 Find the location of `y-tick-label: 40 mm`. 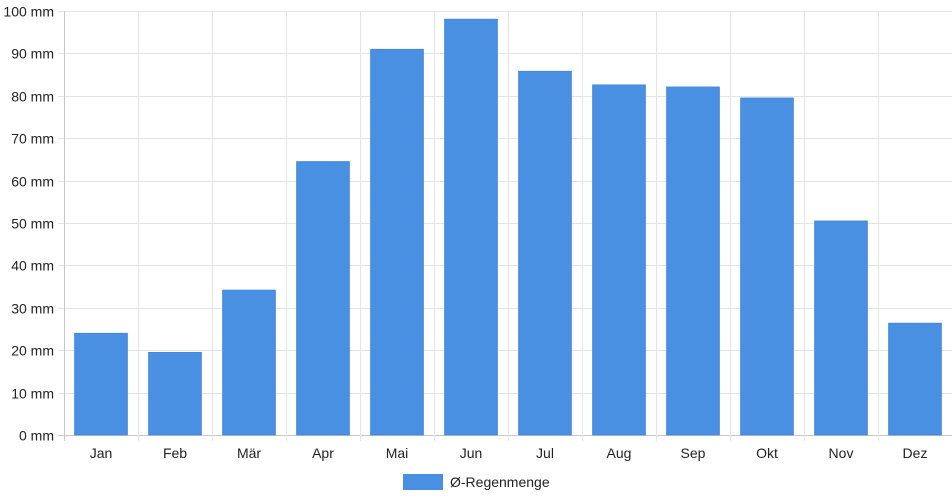

y-tick-label: 40 mm is located at coordinates (32, 266).